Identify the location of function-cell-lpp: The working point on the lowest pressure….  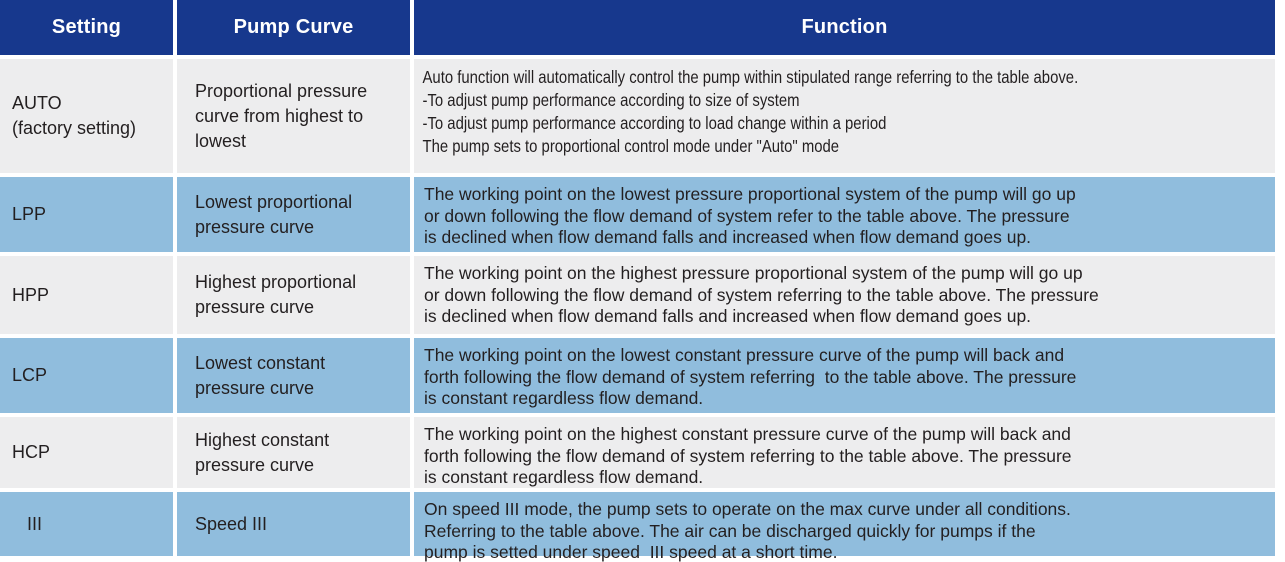
(844, 214).